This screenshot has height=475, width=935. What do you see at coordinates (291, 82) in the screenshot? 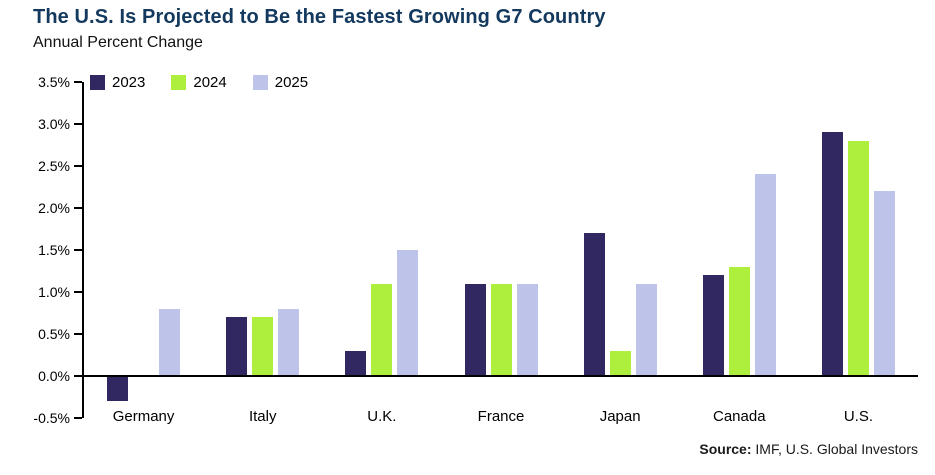
I see `legend-label-2025: 2025` at bounding box center [291, 82].